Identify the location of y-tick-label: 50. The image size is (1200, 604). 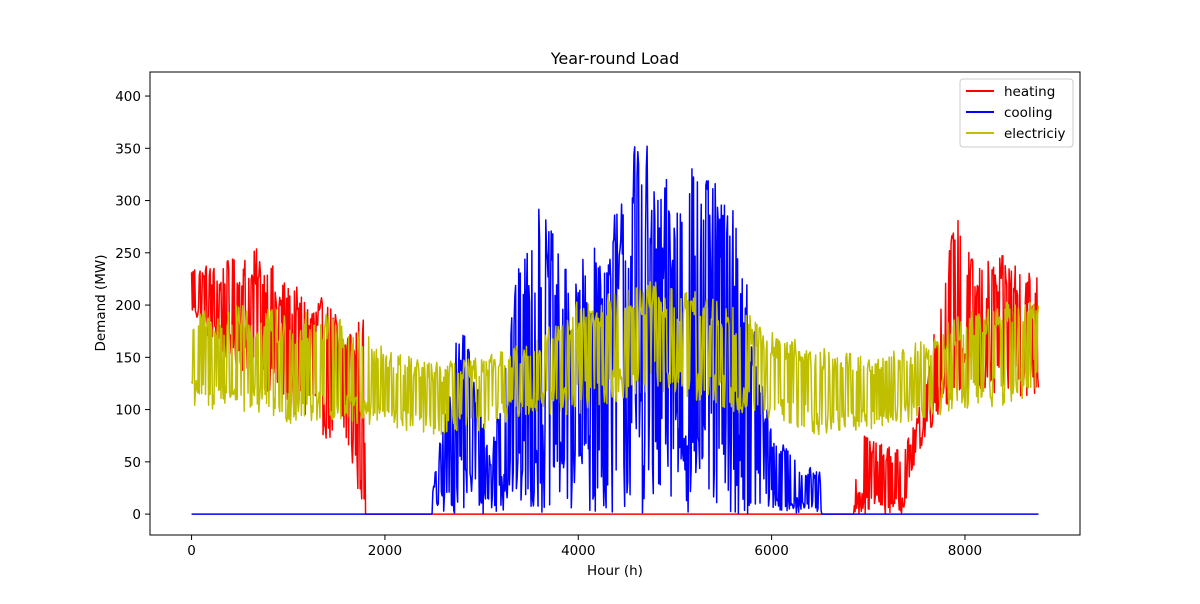
(132, 463).